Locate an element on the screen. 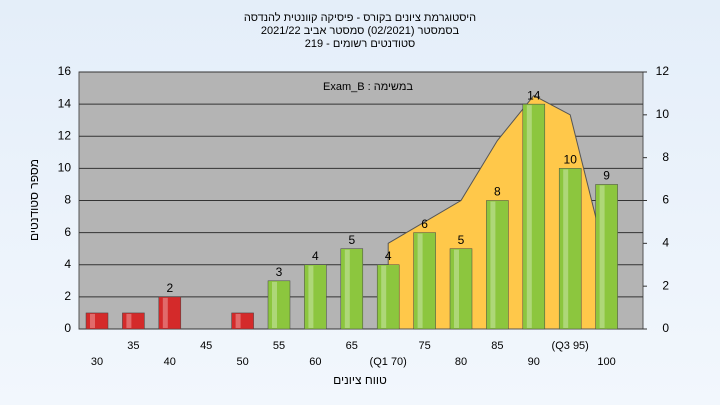 Image resolution: width=720 pixels, height=405 pixels. y-tick-label: 10 is located at coordinates (65, 168).